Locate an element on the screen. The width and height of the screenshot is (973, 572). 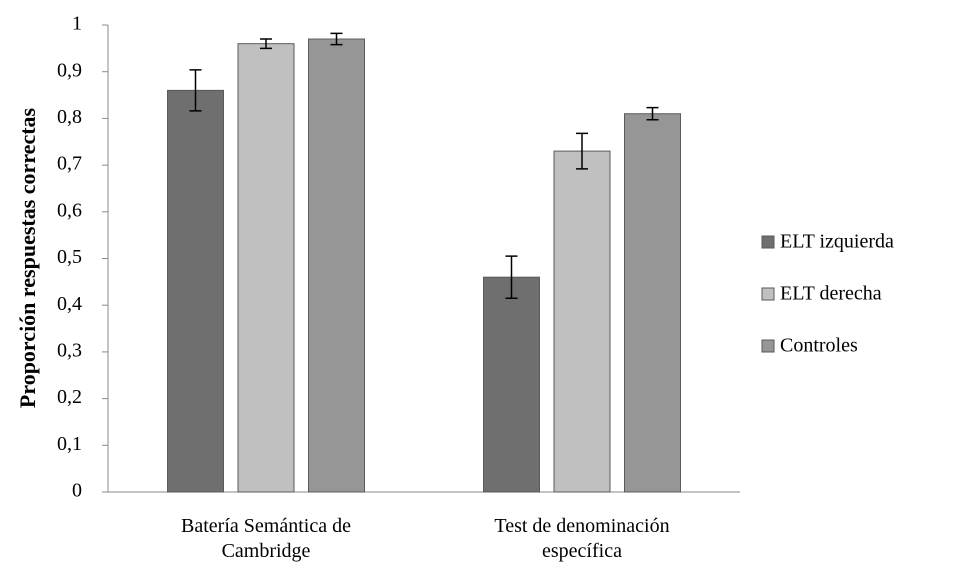
x-tick-label: Test de denominación específica is located at coordinates (582, 538).